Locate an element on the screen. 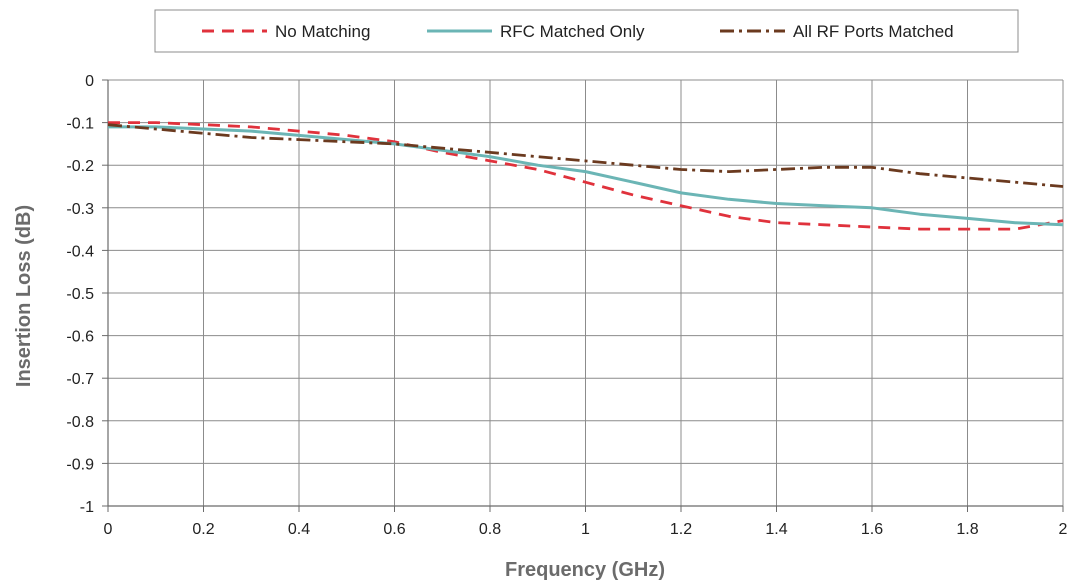 The height and width of the screenshot is (586, 1068). x-tick-label: 0.8 is located at coordinates (490, 529).